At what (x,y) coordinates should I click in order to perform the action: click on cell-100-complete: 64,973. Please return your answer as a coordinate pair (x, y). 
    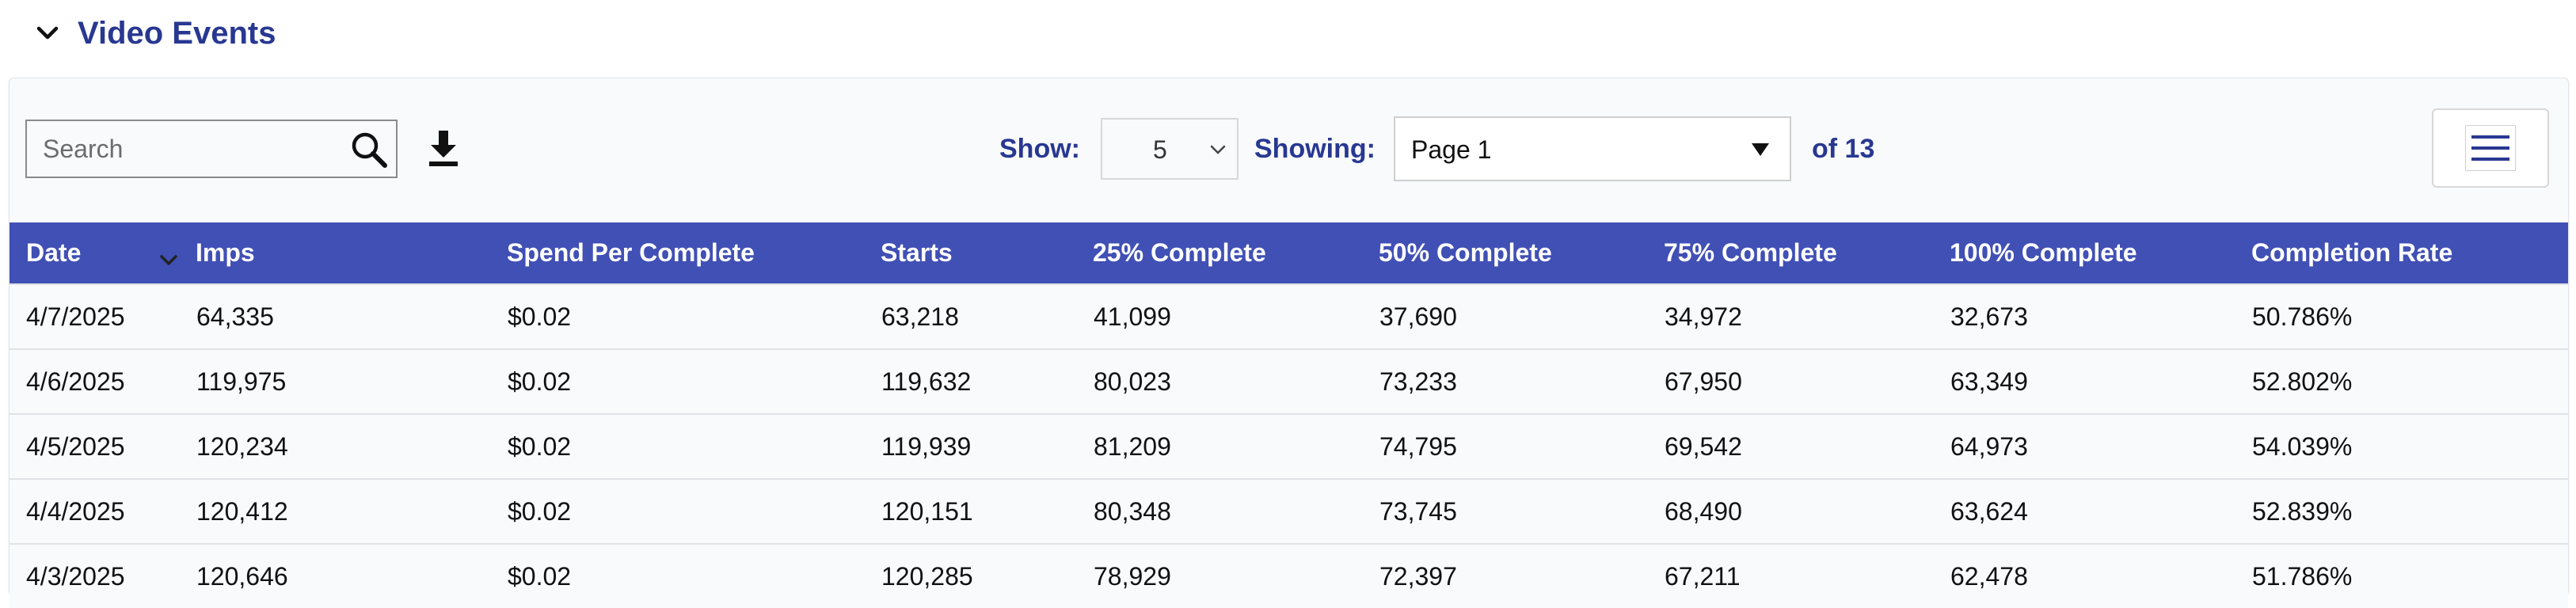
    Looking at the image, I should click on (2100, 446).